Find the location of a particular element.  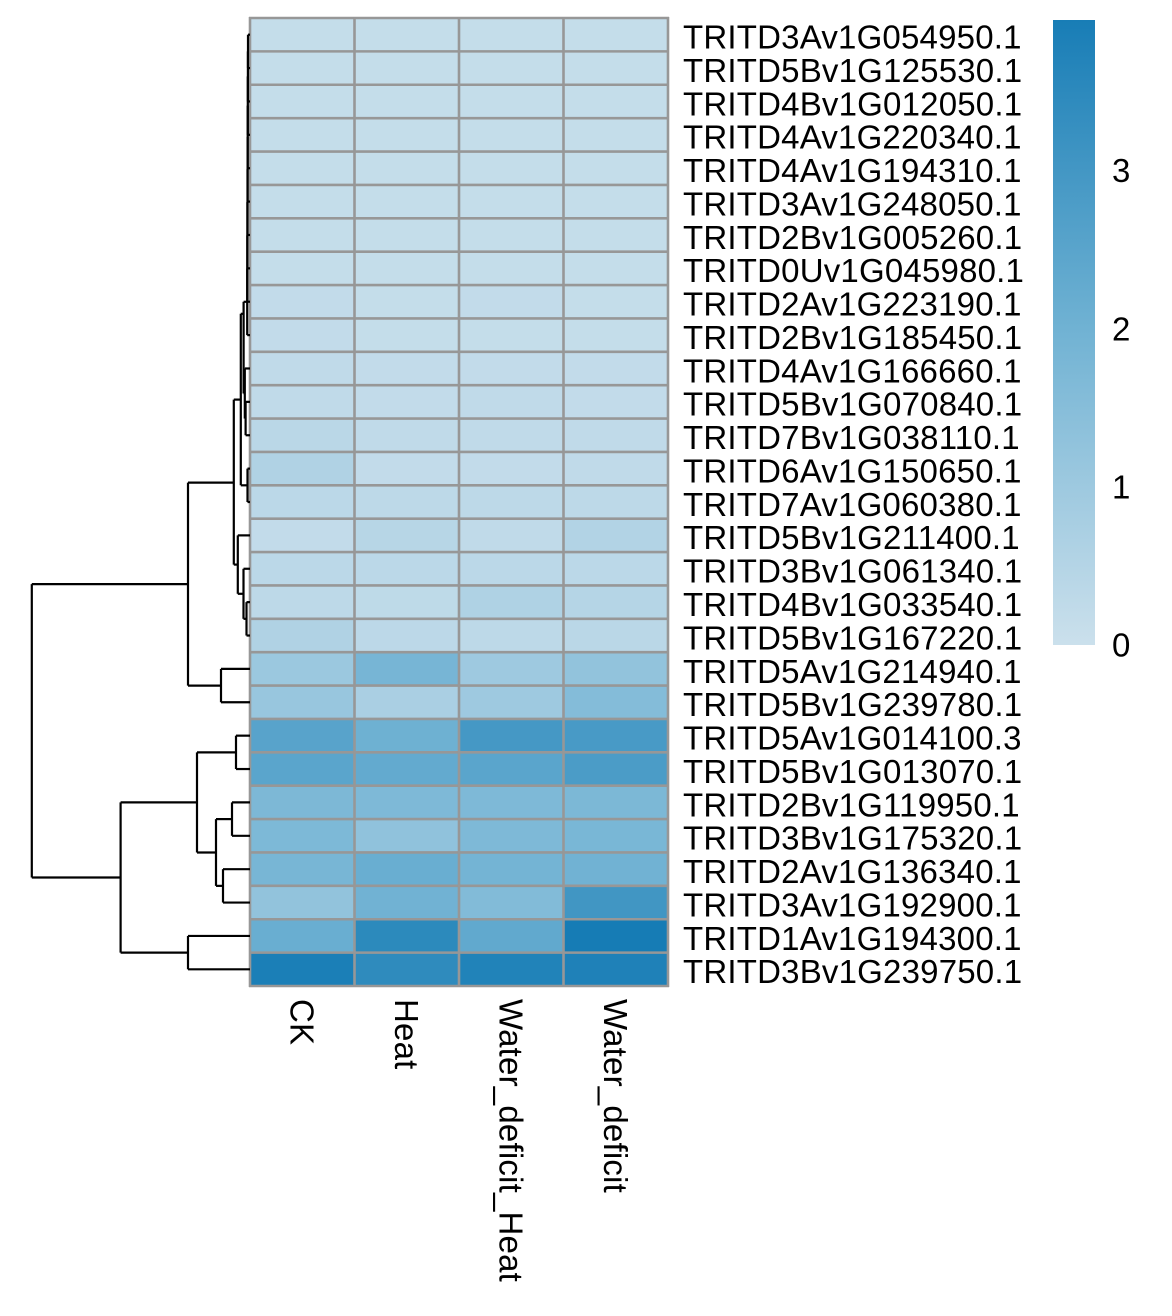

svg-text: CK is located at coordinates (301, 1022).